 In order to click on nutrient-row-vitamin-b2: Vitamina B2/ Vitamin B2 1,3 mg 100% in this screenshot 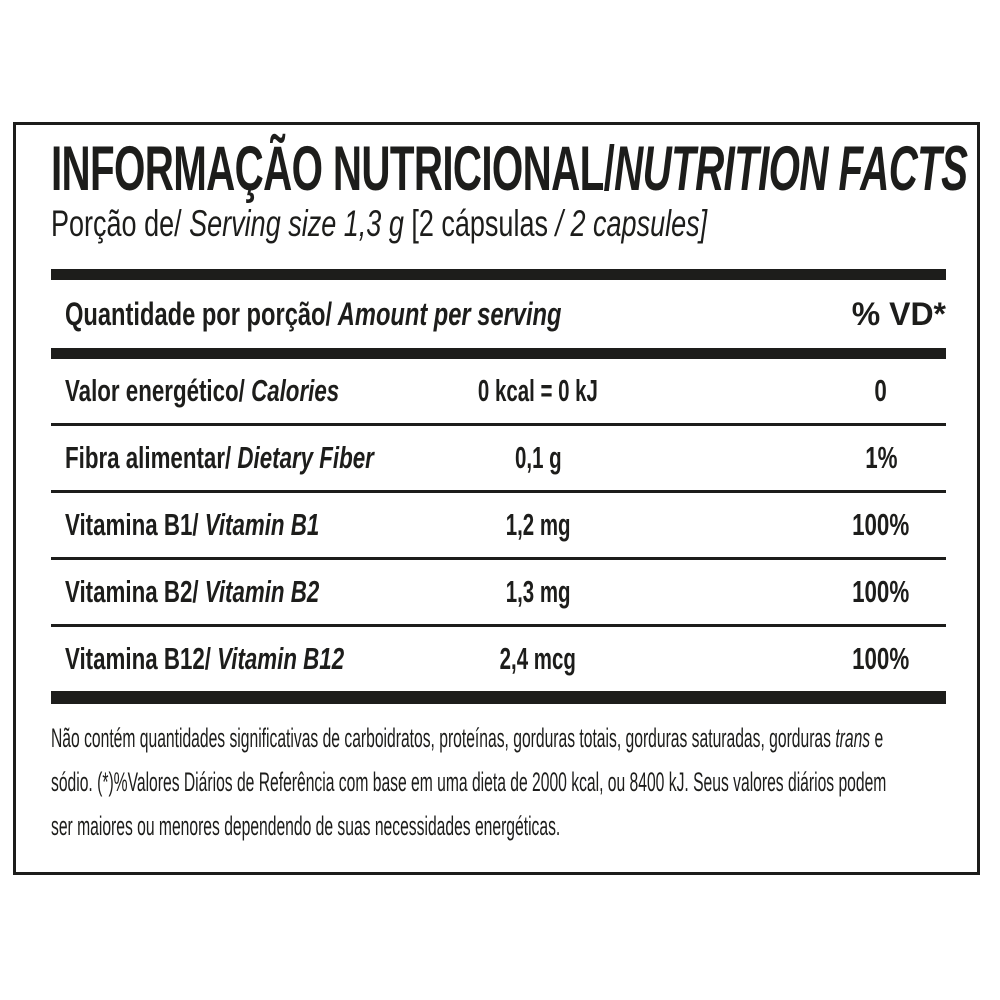, I will do `click(498, 592)`.